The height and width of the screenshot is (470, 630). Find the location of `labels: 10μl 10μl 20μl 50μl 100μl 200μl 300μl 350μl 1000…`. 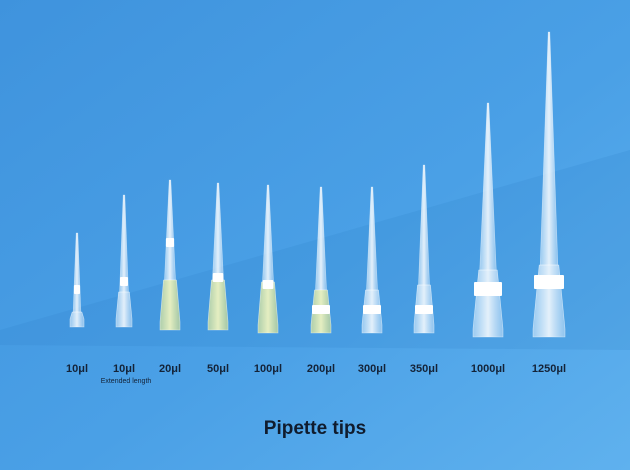

labels: 10μl 10μl 20μl 50μl 100μl 200μl 300μl 350μl 1000… is located at coordinates (316, 369).